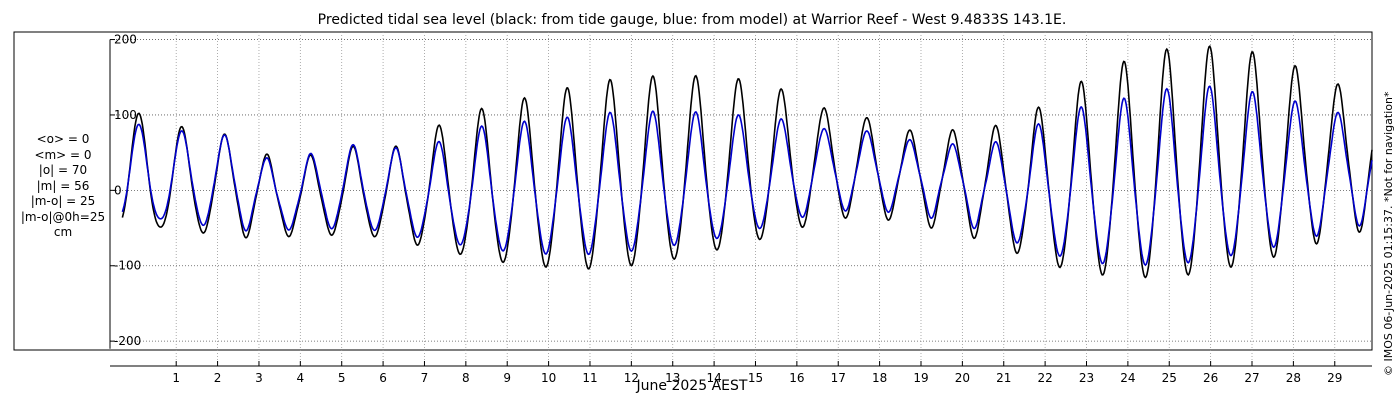 This screenshot has height=400, width=1400. What do you see at coordinates (879, 378) in the screenshot?
I see `x-tick-label: 18` at bounding box center [879, 378].